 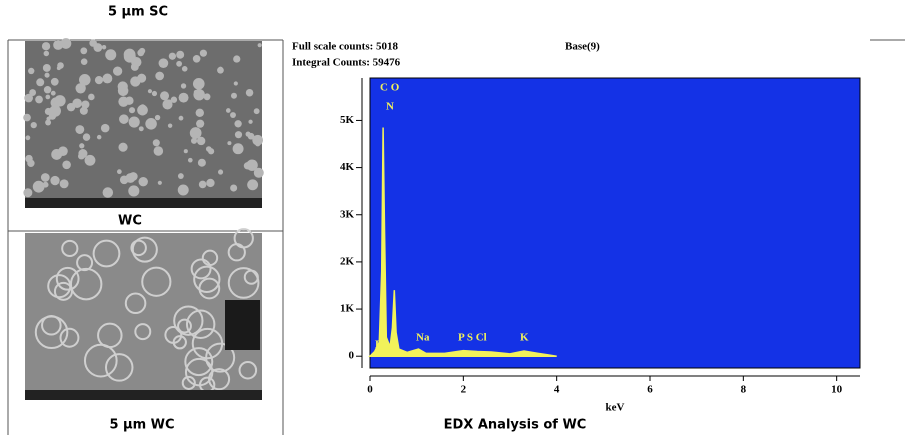 I want to click on header-text: Full scale counts: 5018, so click(x=345, y=47).